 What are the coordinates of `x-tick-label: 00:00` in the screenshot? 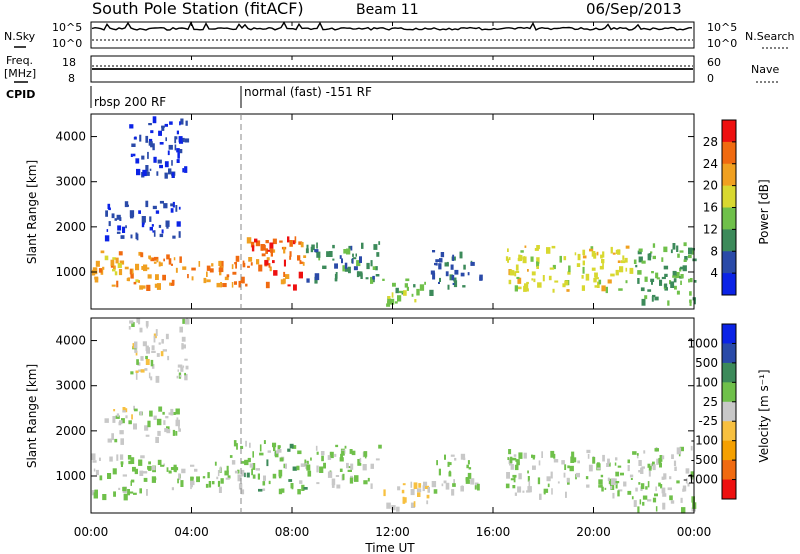 It's located at (91, 532).